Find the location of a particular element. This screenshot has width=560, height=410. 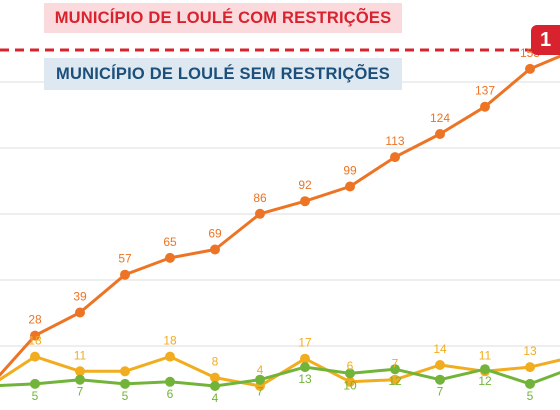

series-0-label-6: 86 is located at coordinates (260, 198).